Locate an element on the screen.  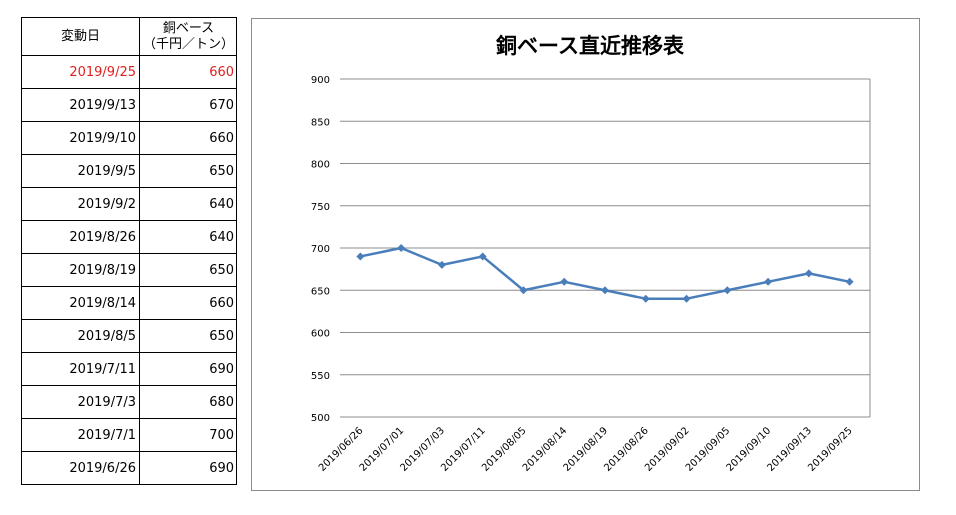
table-row: 2019/9/13 670 is located at coordinates (129, 105).